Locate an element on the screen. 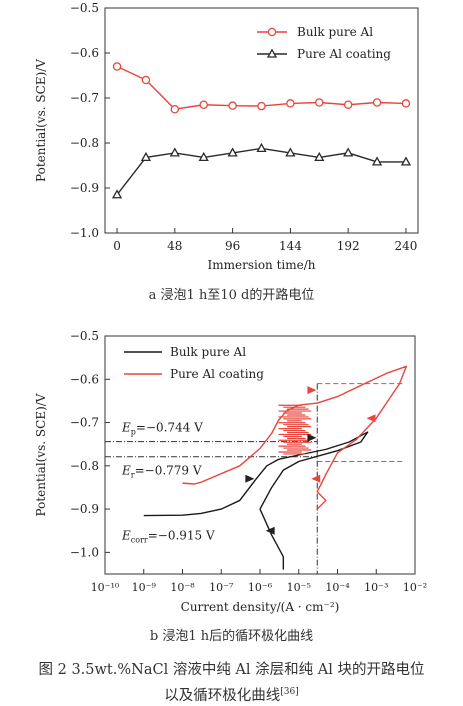 This screenshot has width=463, height=706. er-annotation-symbol: E is located at coordinates (126, 471).